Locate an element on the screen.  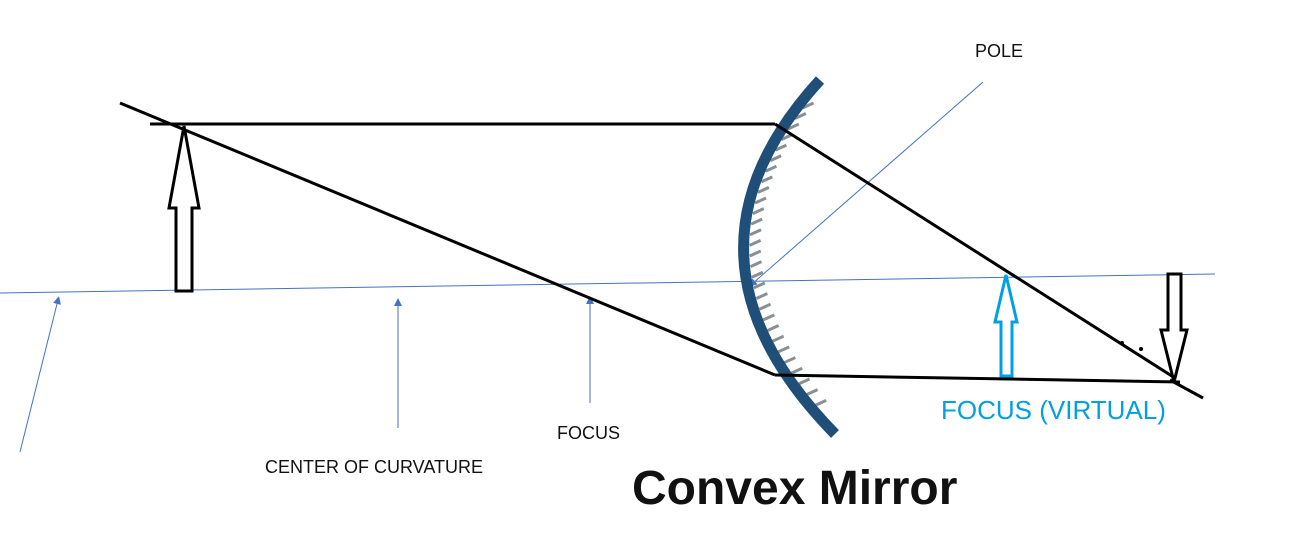
ray-extension-lower-right is located at coordinates (1186, 389).